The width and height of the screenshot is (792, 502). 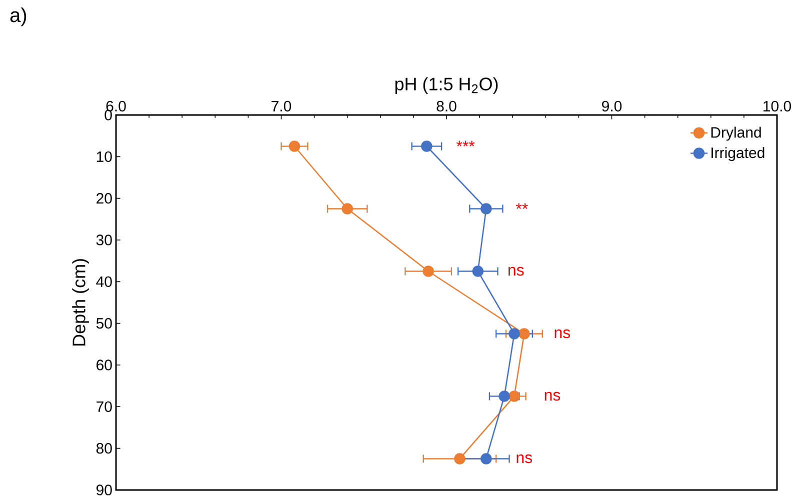 What do you see at coordinates (522, 206) in the screenshot?
I see `annotation: **` at bounding box center [522, 206].